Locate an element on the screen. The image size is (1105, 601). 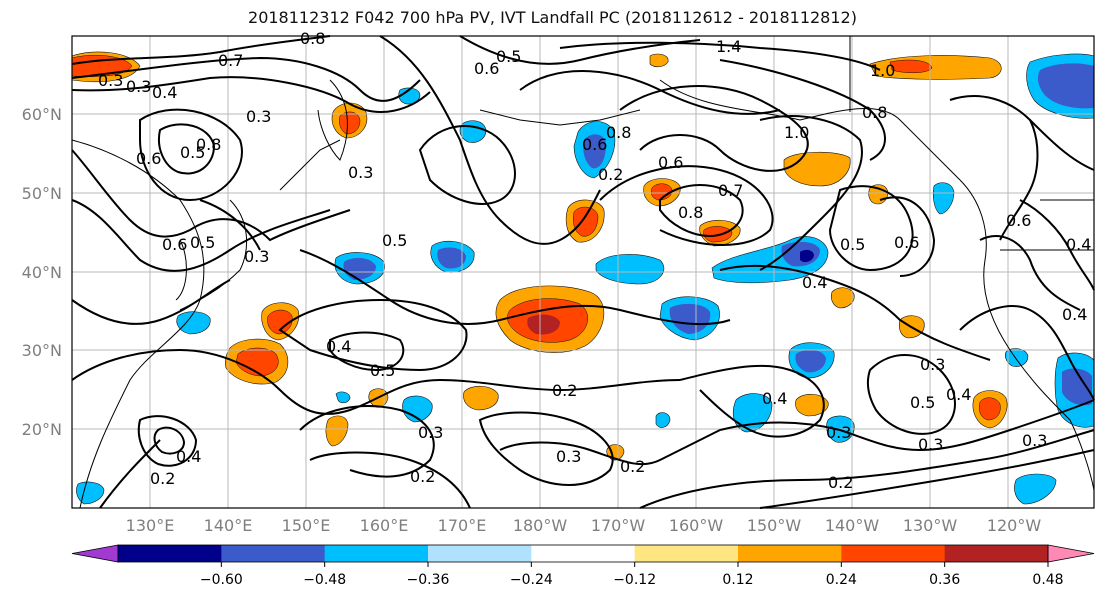
colorbar-tick-label: −0.12 is located at coordinates (634, 580).